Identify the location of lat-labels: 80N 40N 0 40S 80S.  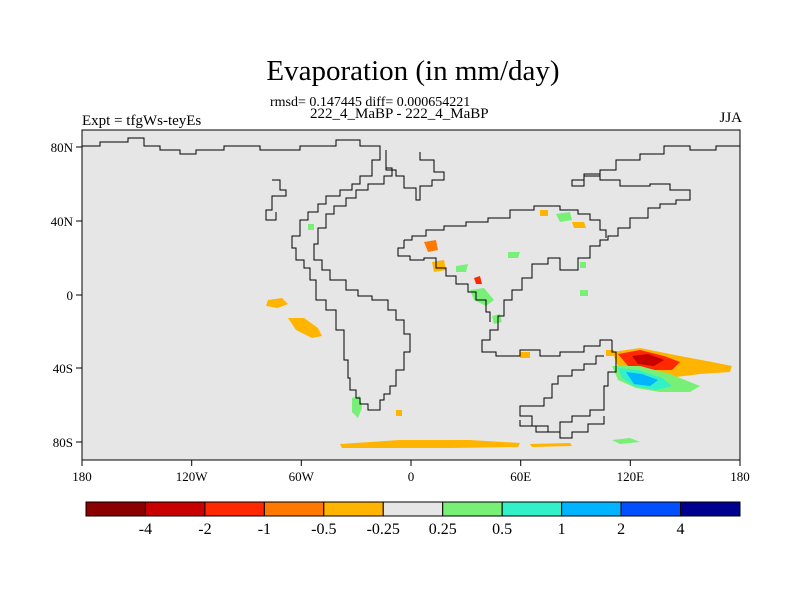
(62, 295).